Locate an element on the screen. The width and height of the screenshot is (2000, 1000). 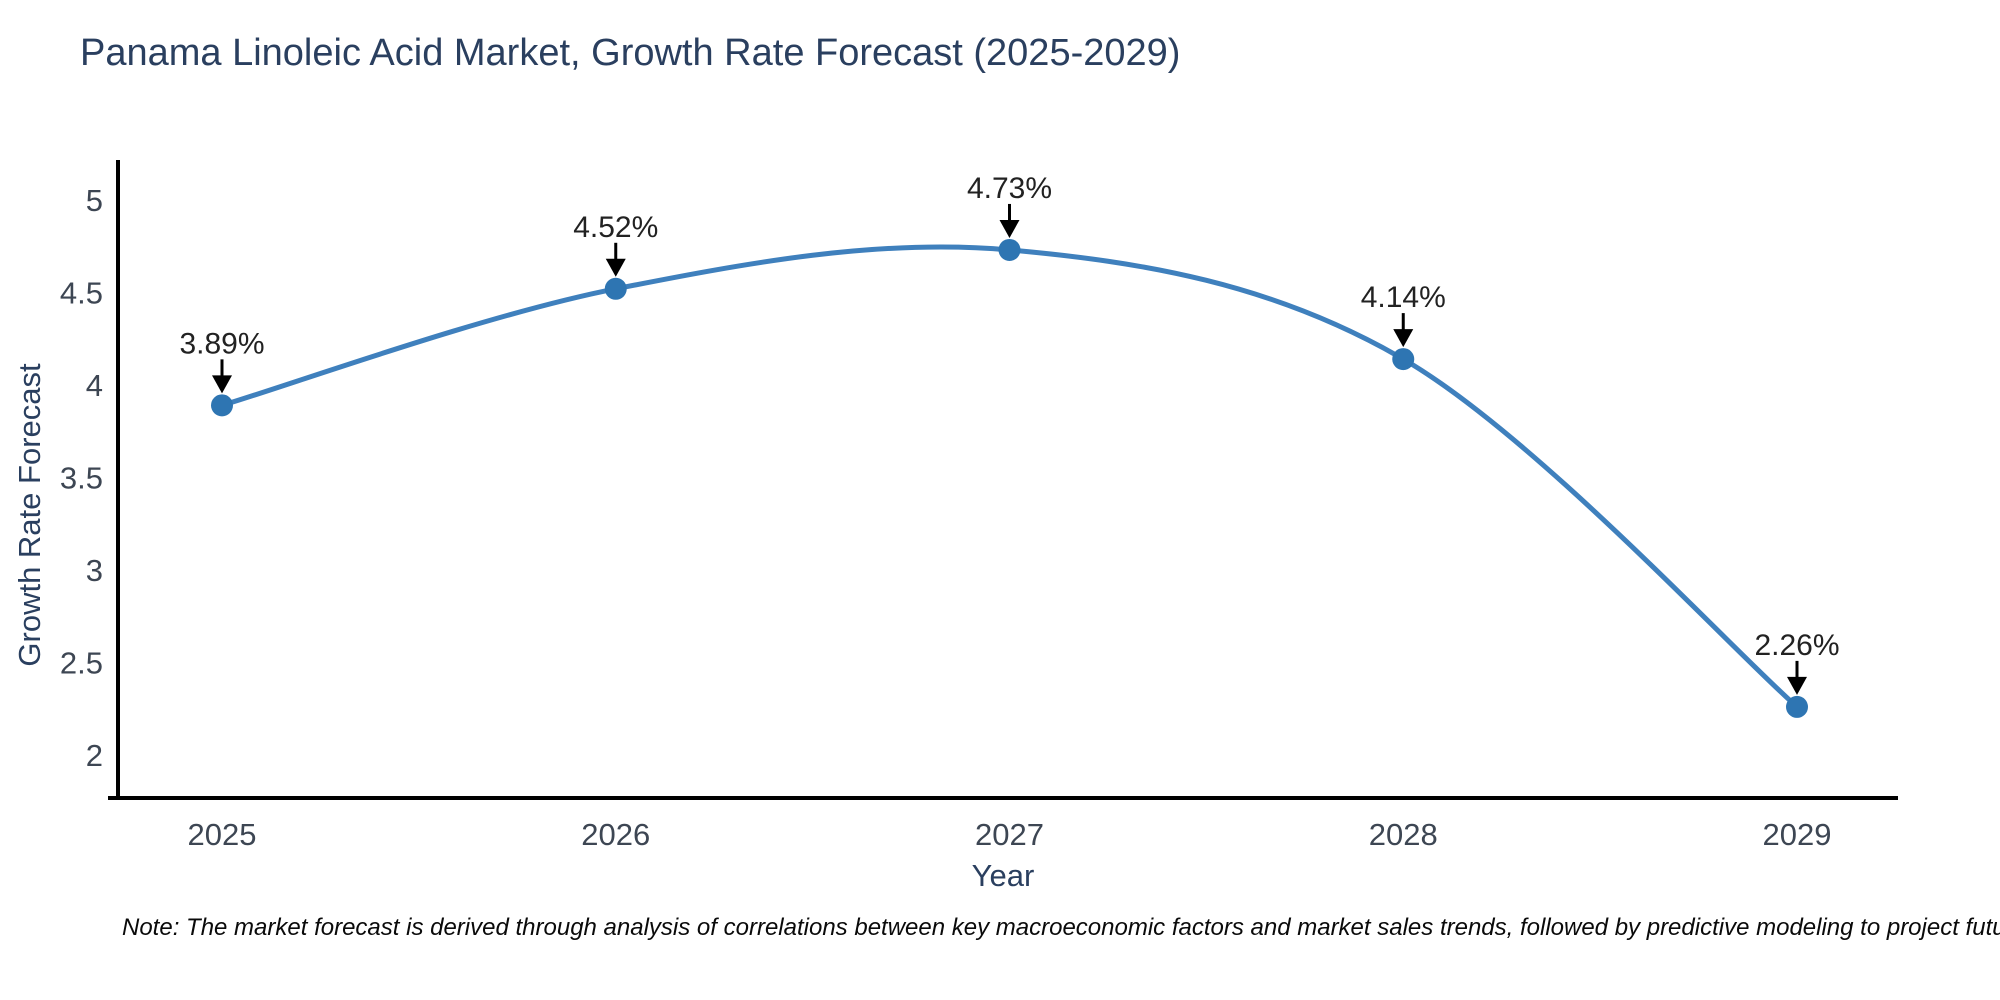
y-tick-label: 4 is located at coordinates (94, 385).